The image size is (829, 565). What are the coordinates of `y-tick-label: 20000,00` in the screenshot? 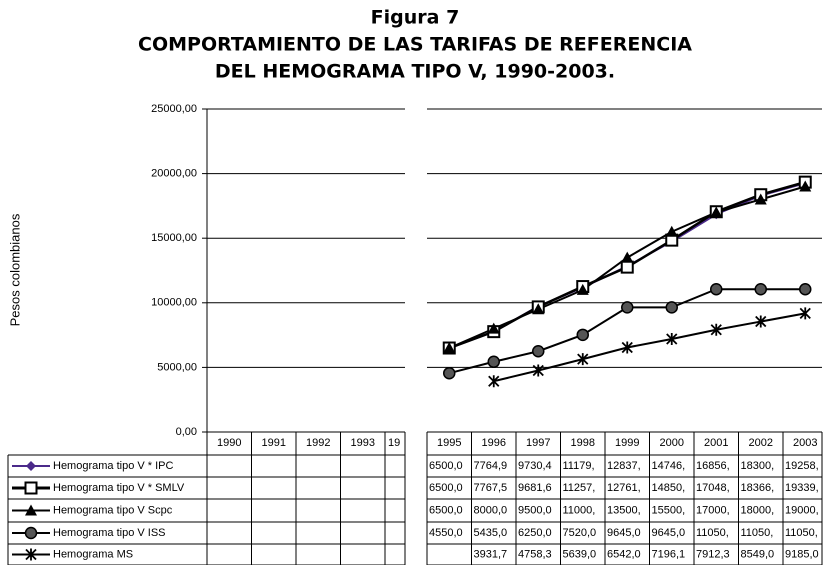 It's located at (174, 174).